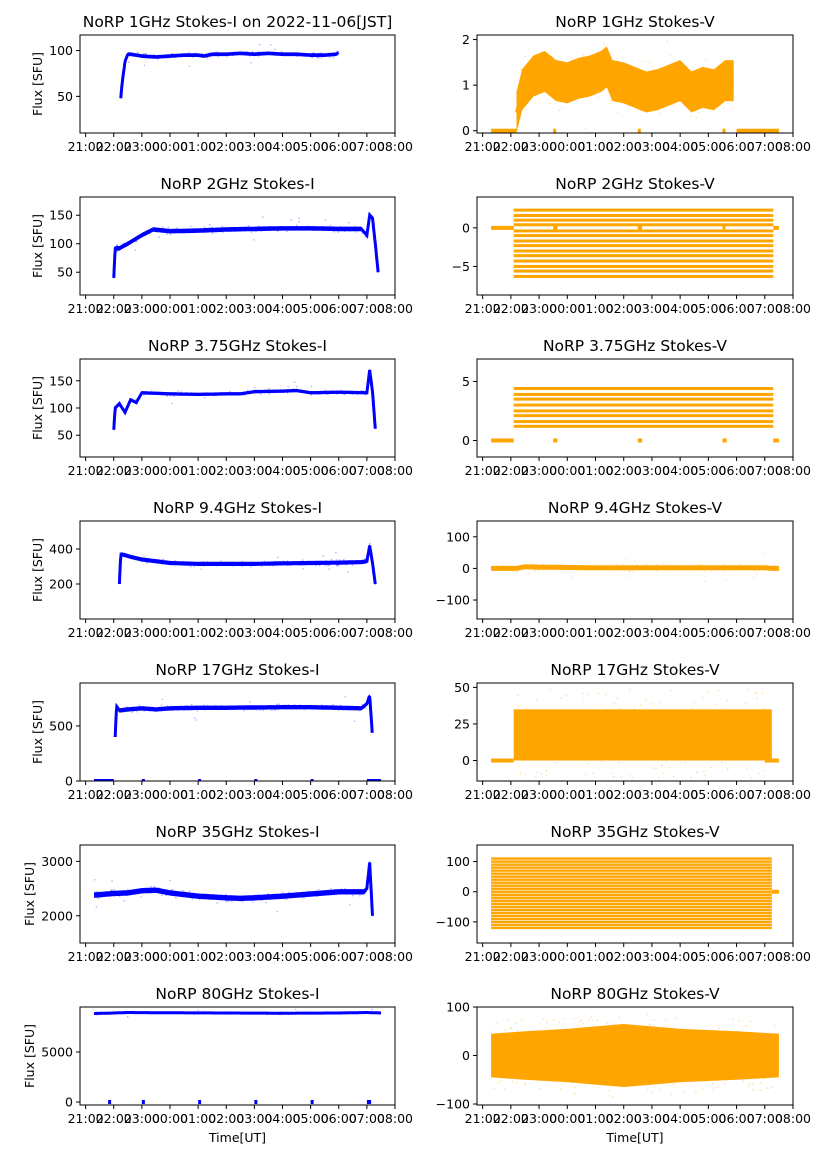 This screenshot has height=1169, width=827. Describe the element at coordinates (198, 956) in the screenshot. I see `x-tick-label: 01:00` at that location.